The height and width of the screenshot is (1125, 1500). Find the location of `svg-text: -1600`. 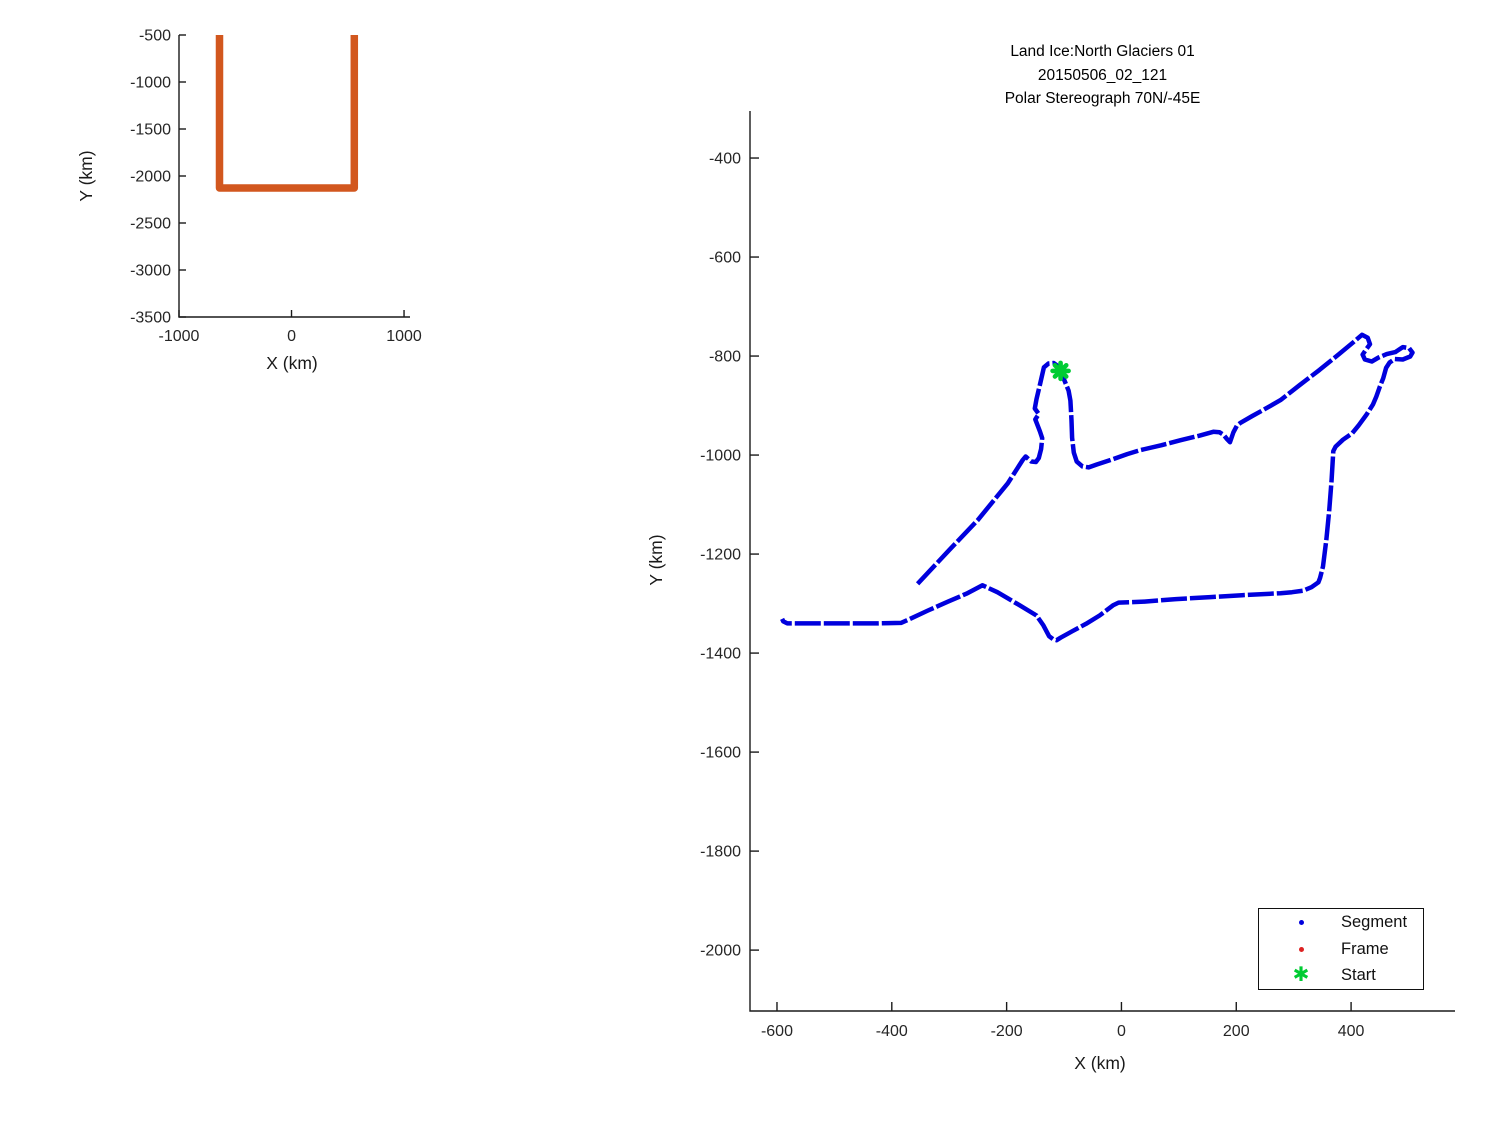

svg-text: -1600 is located at coordinates (720, 753).